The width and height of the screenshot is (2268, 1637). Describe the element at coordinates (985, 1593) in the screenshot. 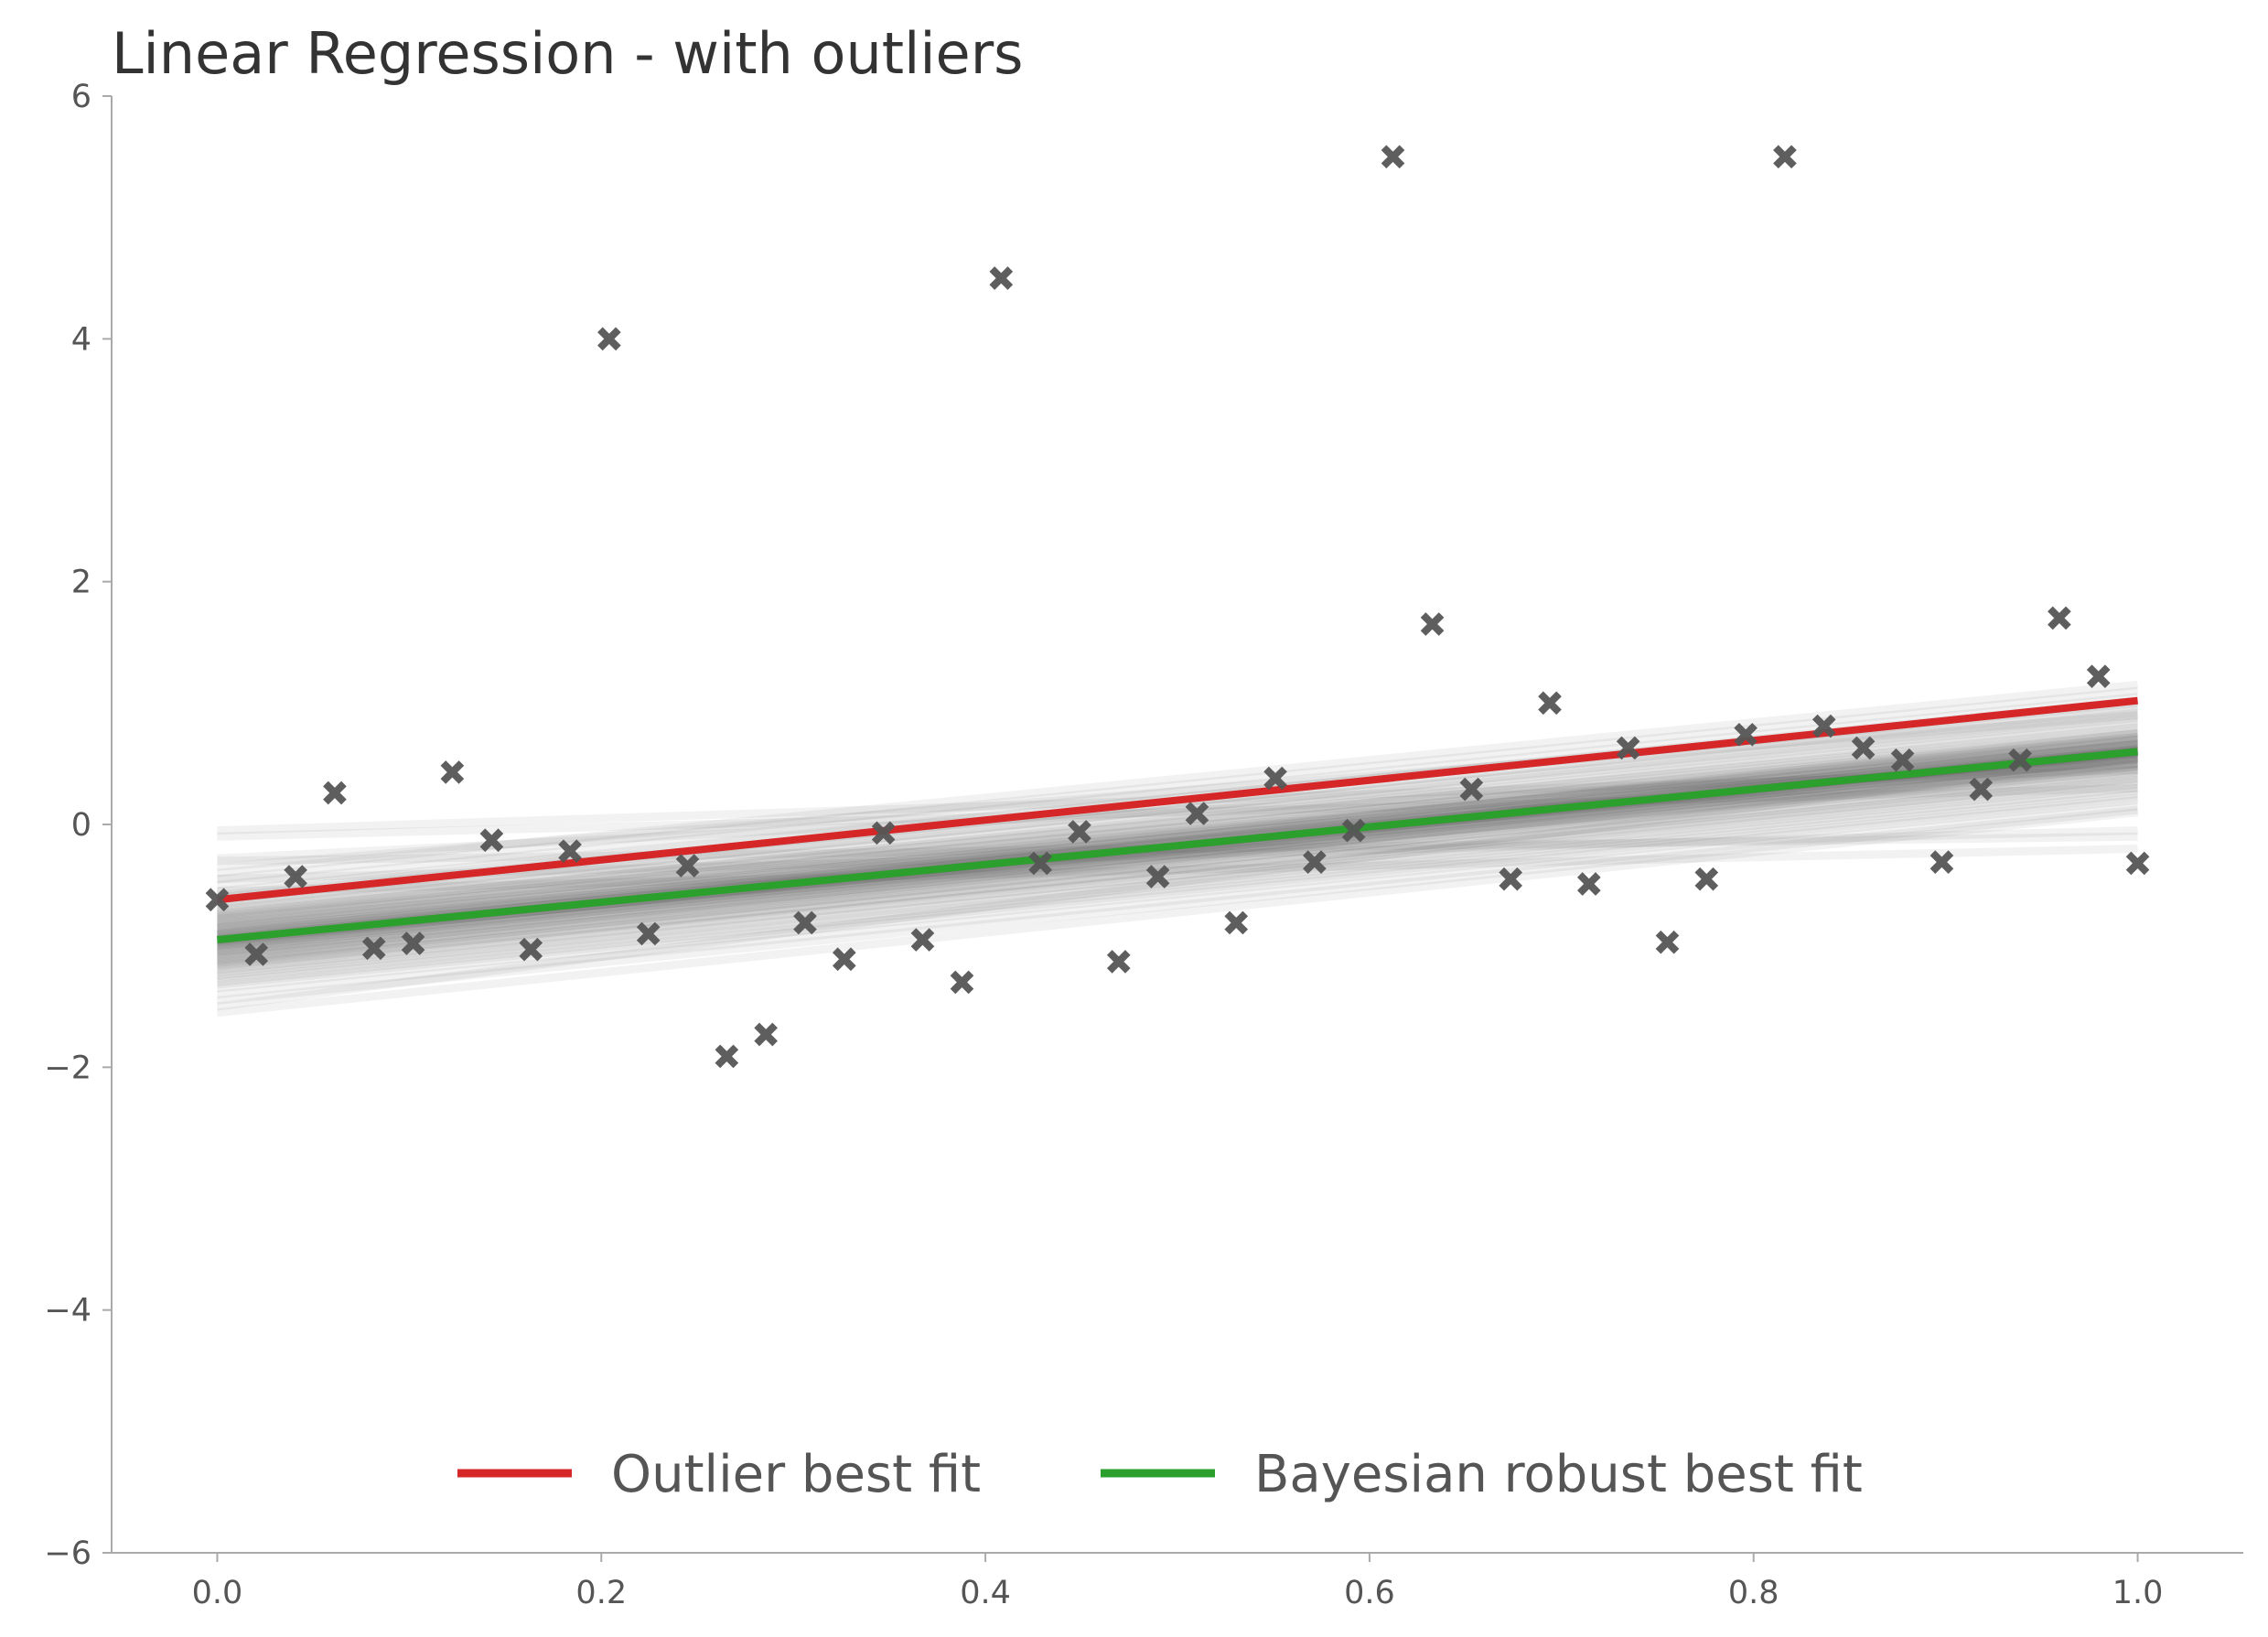

I see `x-tick-label: 0.4` at that location.